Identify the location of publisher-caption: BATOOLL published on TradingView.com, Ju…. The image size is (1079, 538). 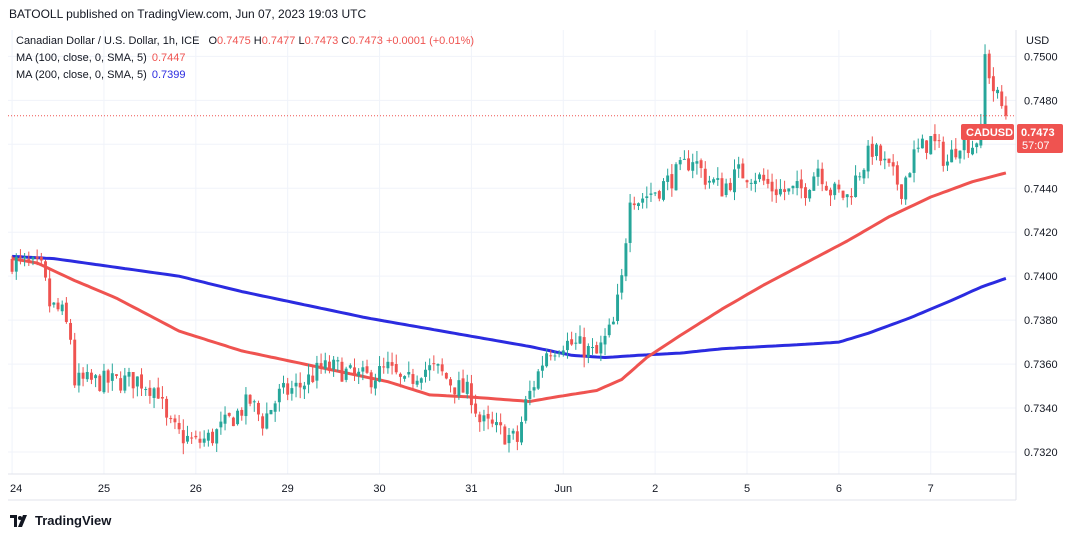
(188, 14).